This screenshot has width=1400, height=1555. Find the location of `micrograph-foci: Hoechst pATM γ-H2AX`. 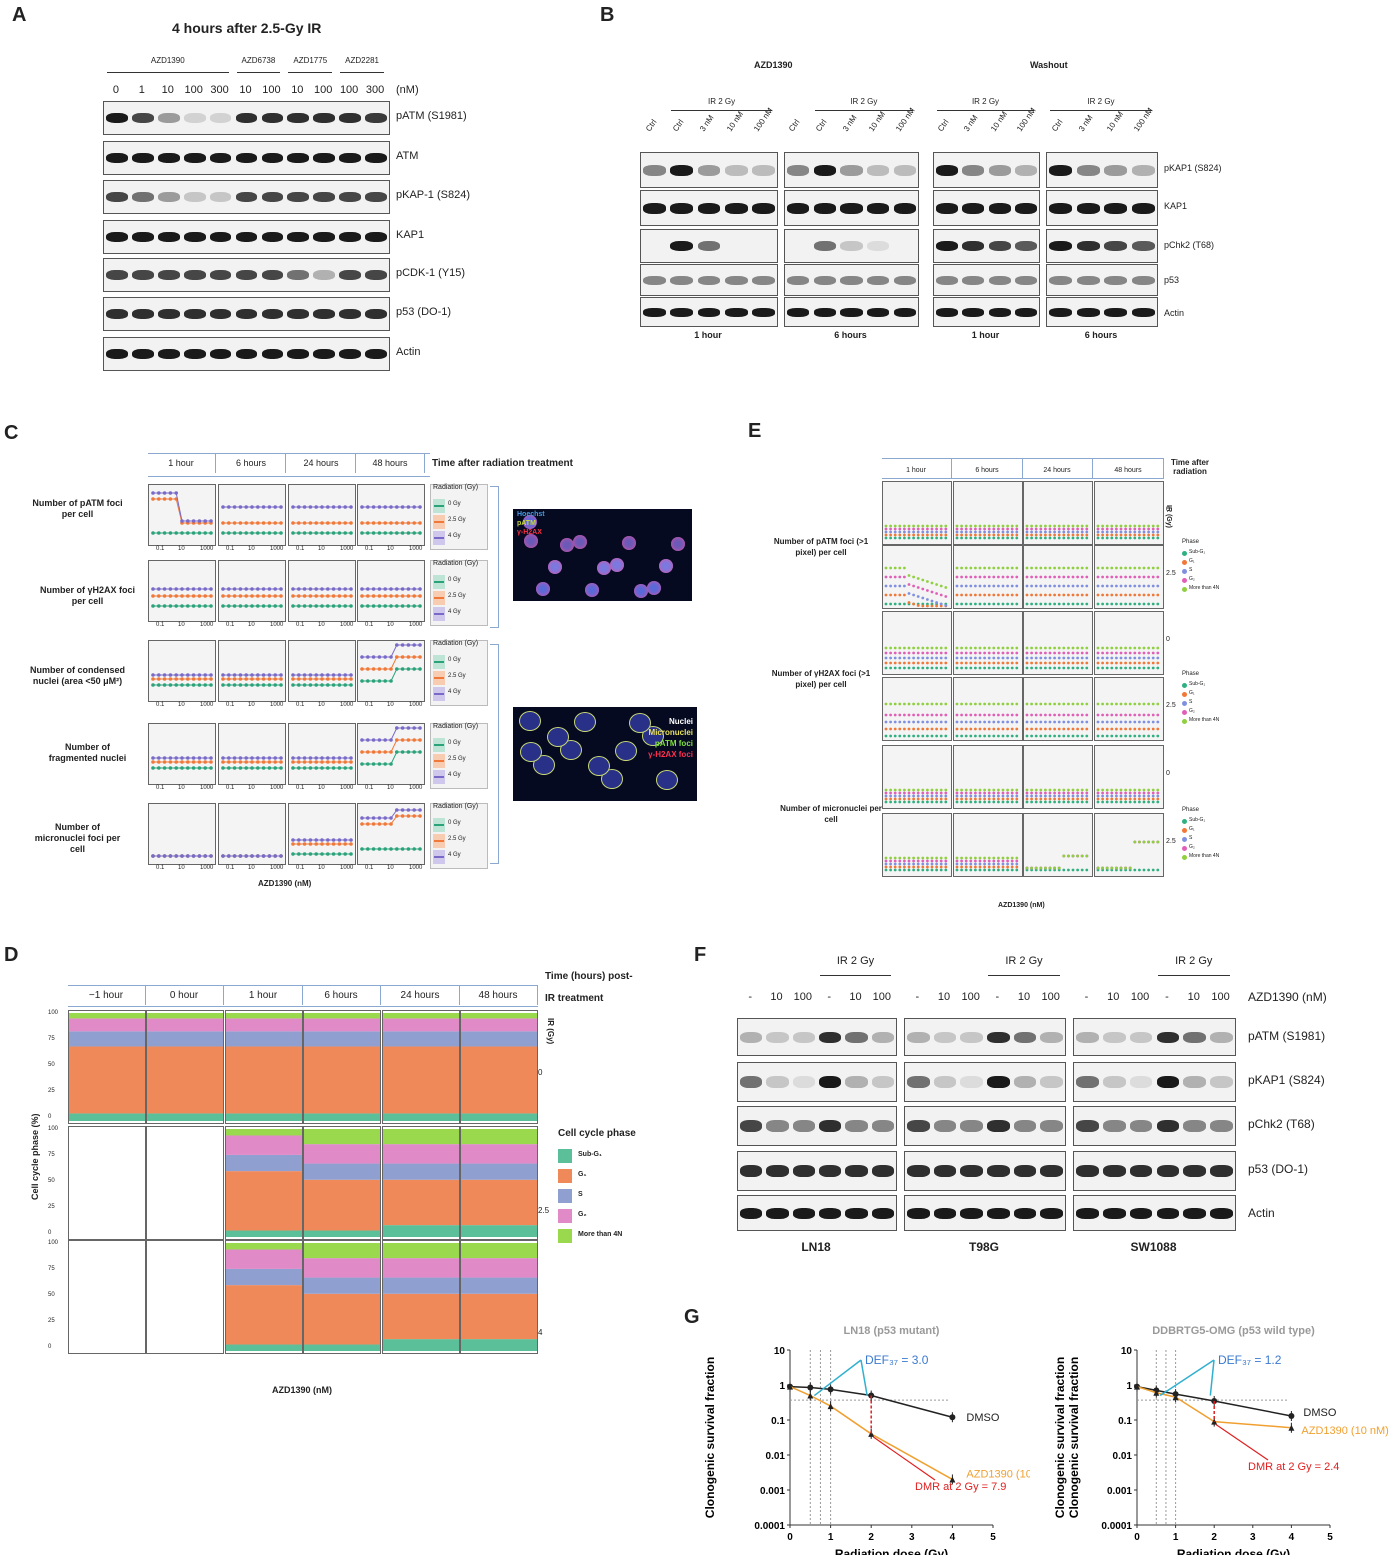

micrograph-foci: Hoechst pATM γ-H2AX is located at coordinates (602, 555).